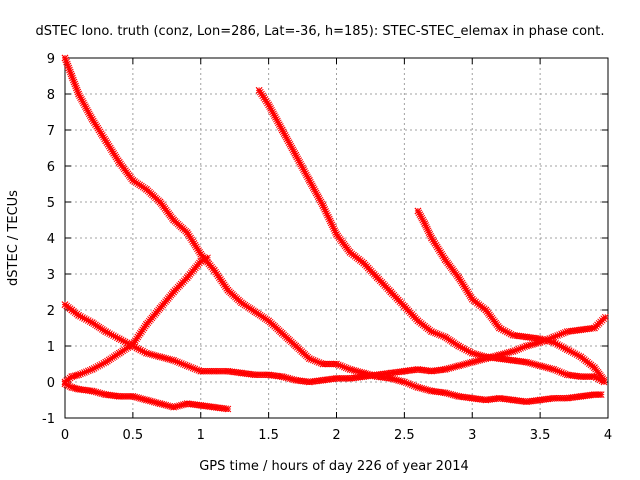  Describe the element at coordinates (65, 435) in the screenshot. I see `x-tick-label: 0` at that location.